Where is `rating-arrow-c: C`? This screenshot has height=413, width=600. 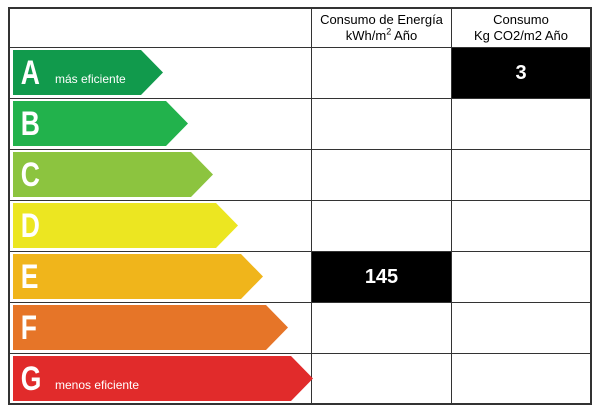 rating-arrow-c: C is located at coordinates (113, 174).